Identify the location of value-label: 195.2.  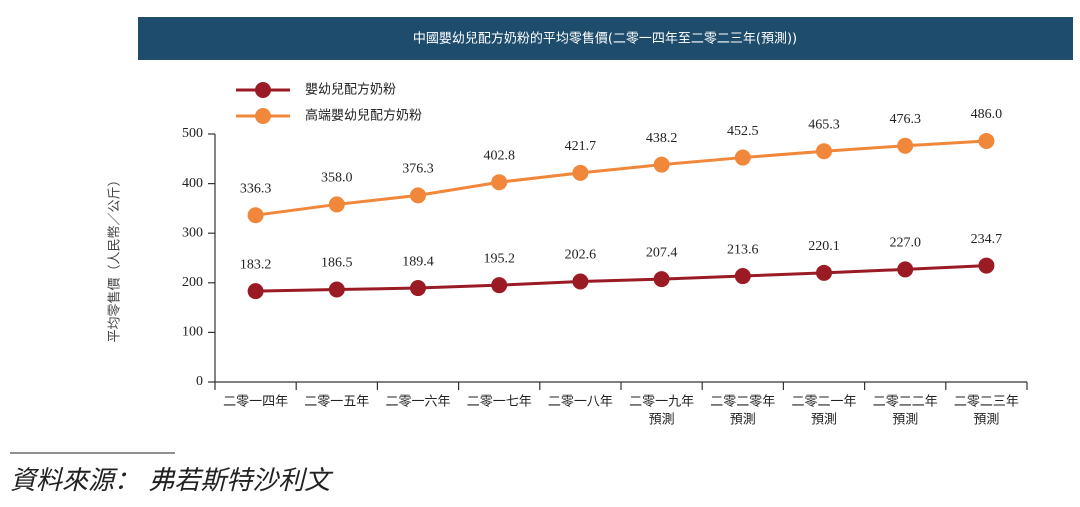
(499, 258).